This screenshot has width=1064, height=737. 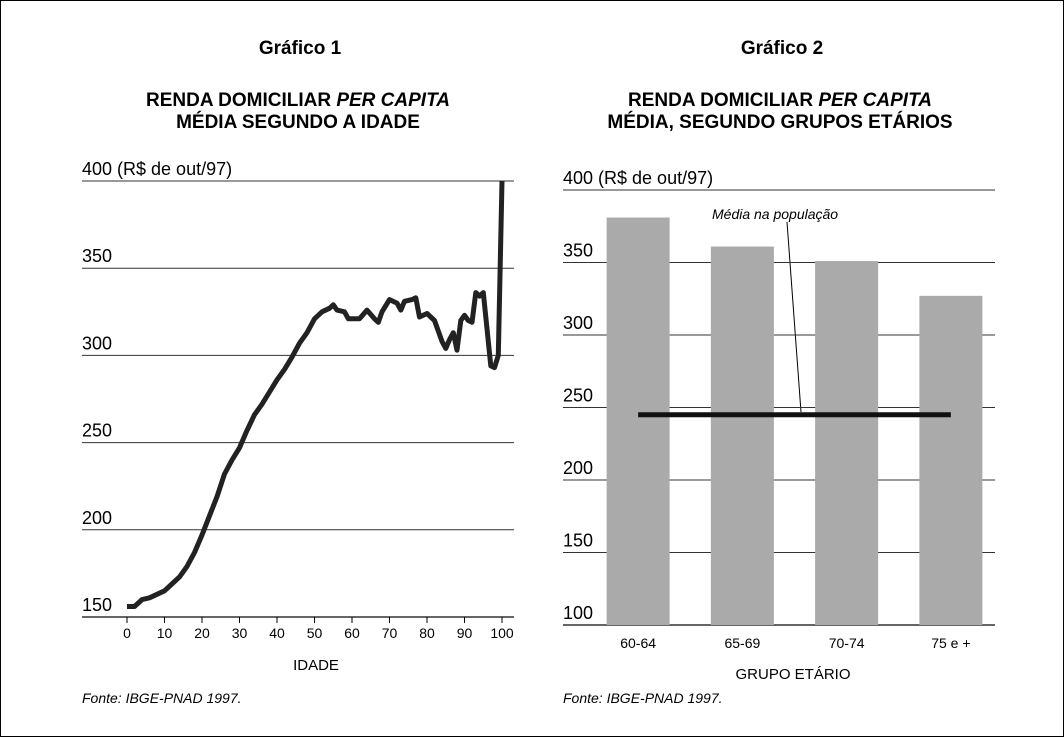 I want to click on x-tick-label: 30, so click(x=240, y=633).